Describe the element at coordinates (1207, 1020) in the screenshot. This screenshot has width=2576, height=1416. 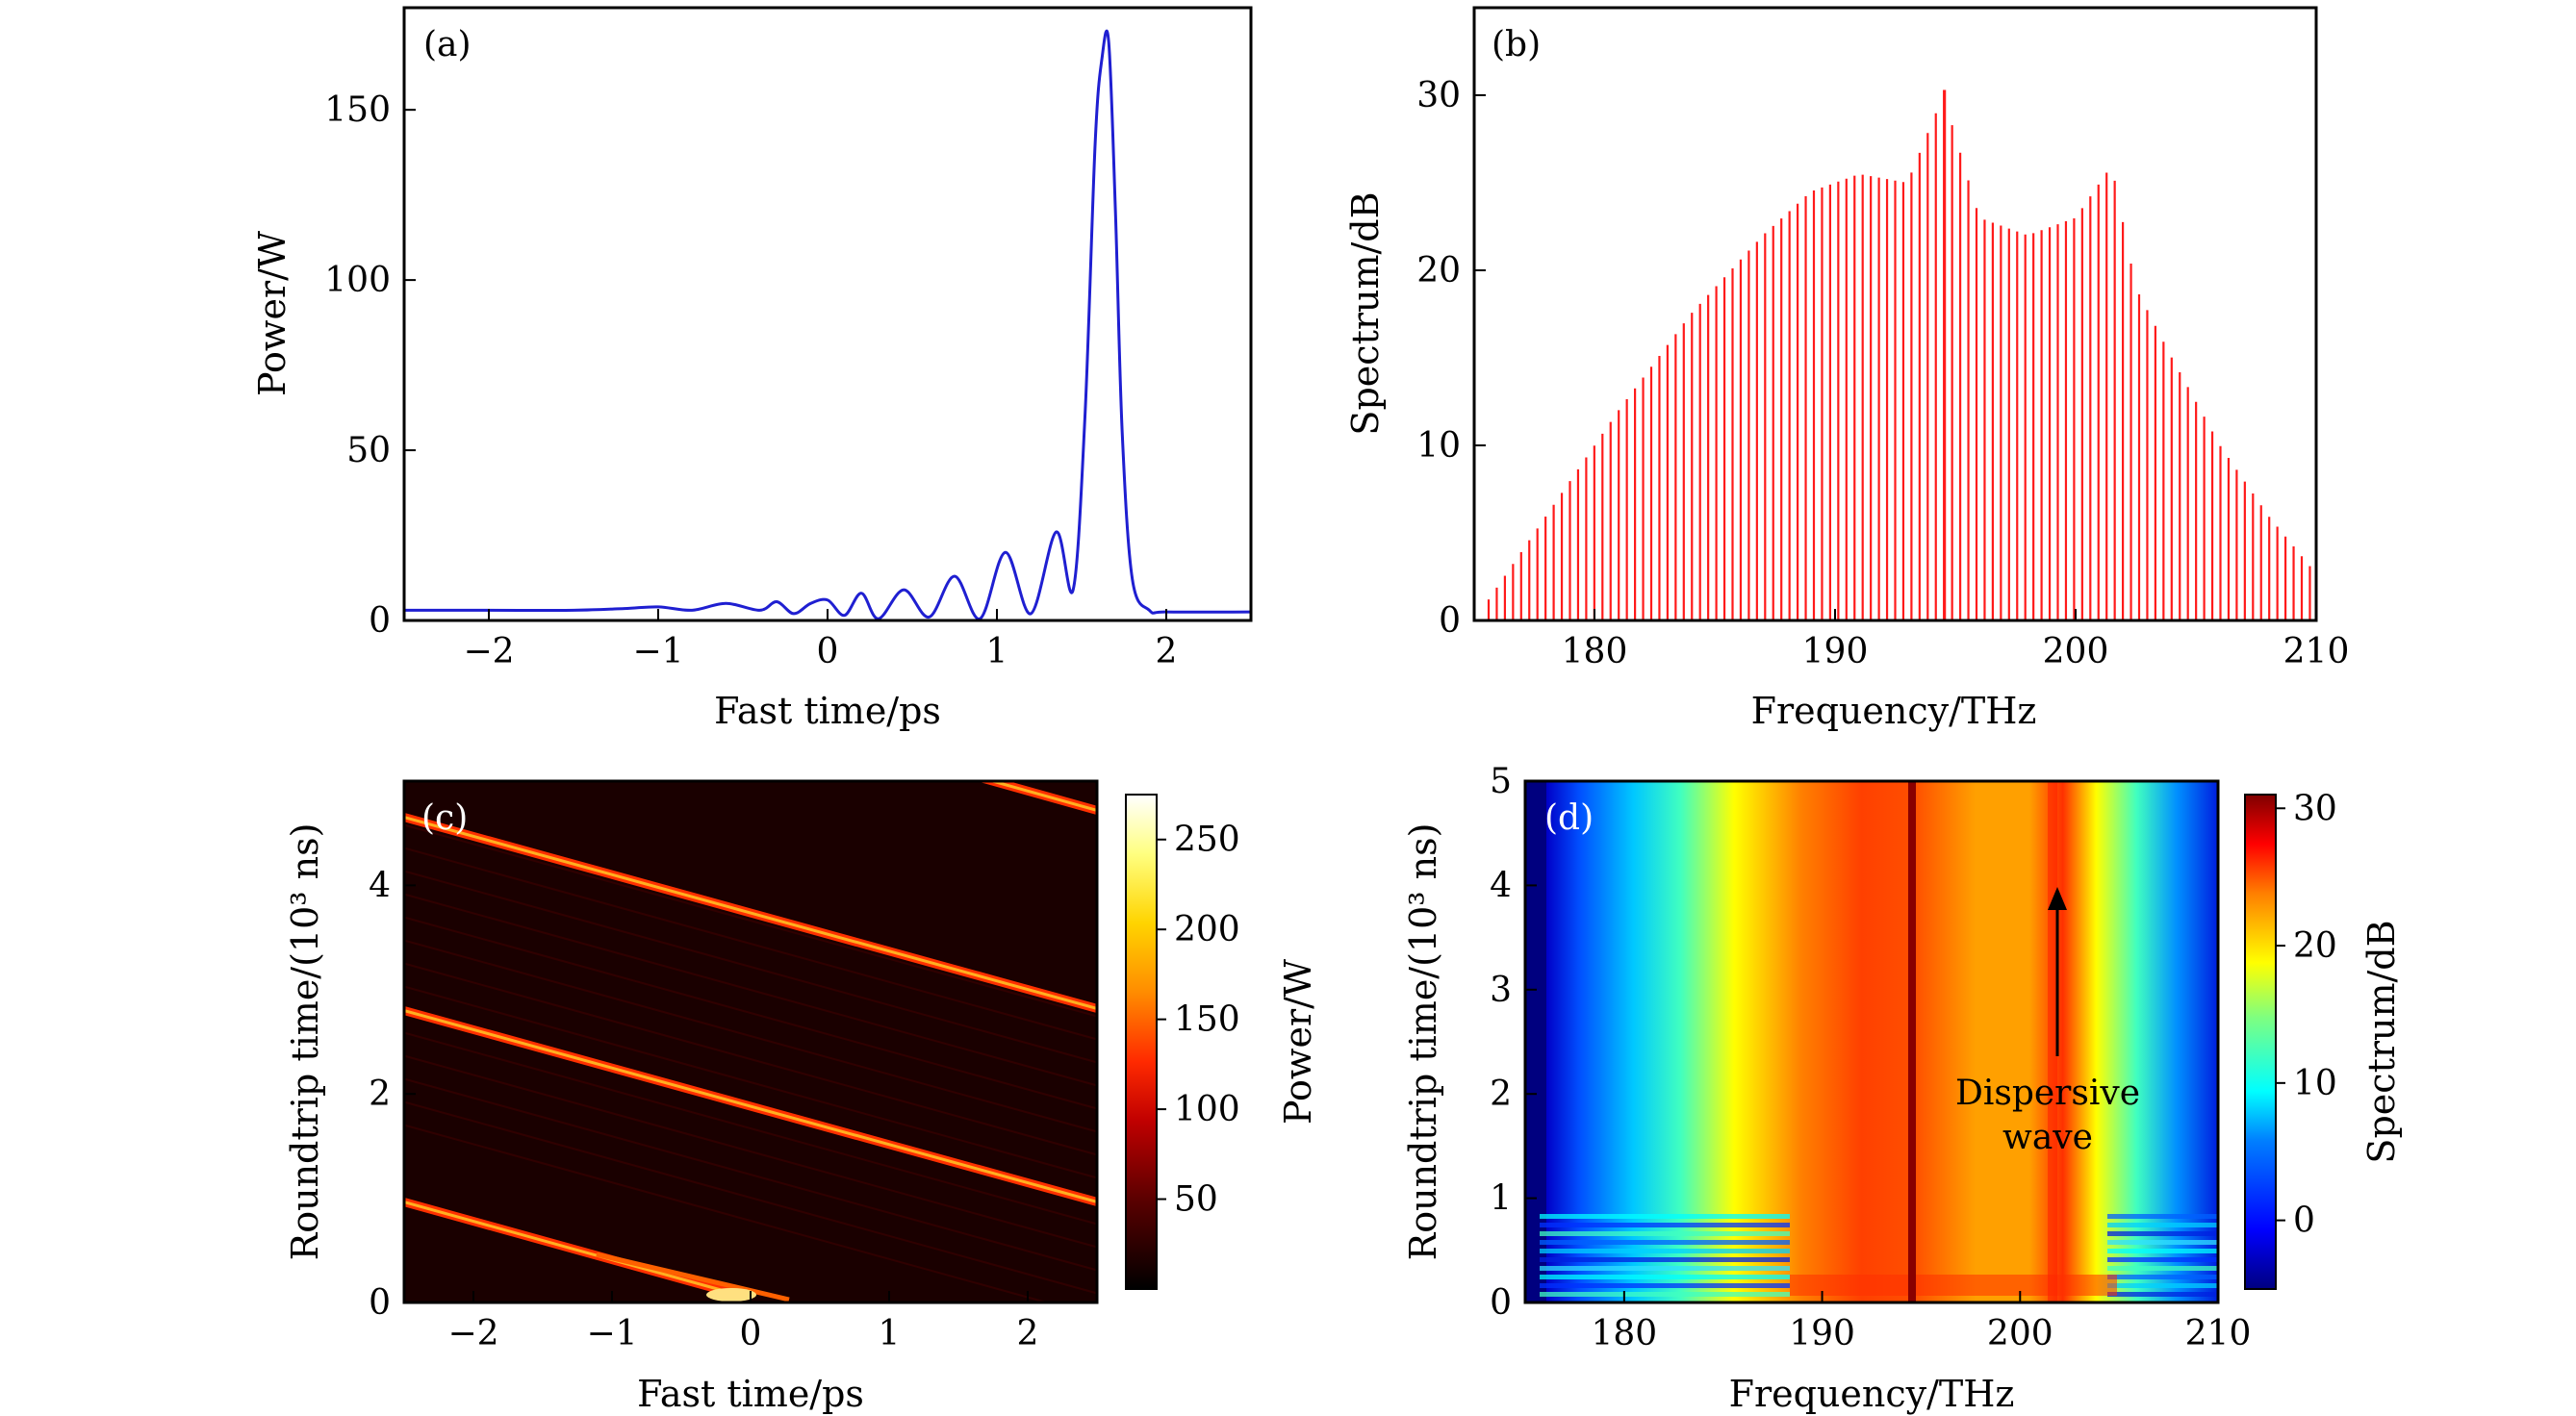
I see `colorbar-tick-label: 150` at that location.